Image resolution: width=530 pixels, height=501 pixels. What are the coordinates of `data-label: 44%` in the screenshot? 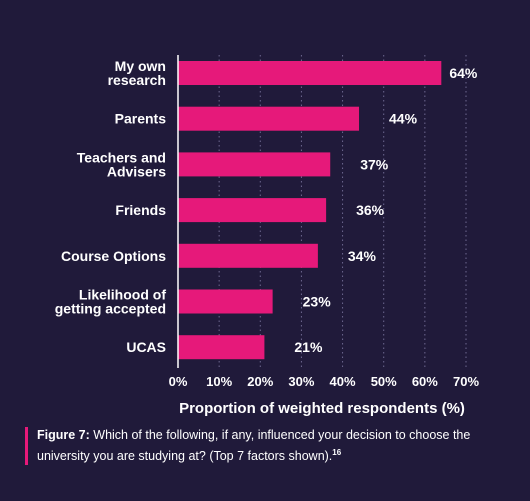 It's located at (403, 119).